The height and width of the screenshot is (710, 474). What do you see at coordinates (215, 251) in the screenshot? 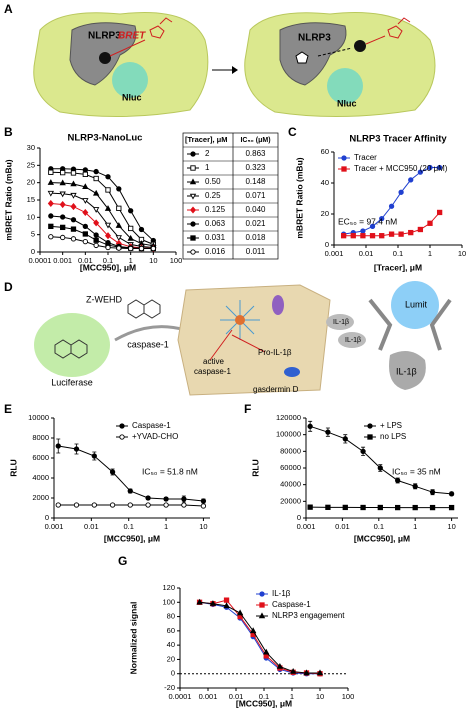
I see `legend-label: 0.016` at bounding box center [215, 251].